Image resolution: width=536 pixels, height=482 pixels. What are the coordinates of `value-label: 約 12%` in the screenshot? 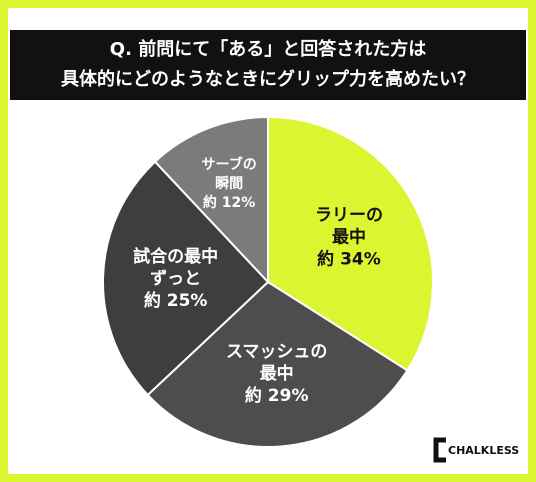 It's located at (229, 202).